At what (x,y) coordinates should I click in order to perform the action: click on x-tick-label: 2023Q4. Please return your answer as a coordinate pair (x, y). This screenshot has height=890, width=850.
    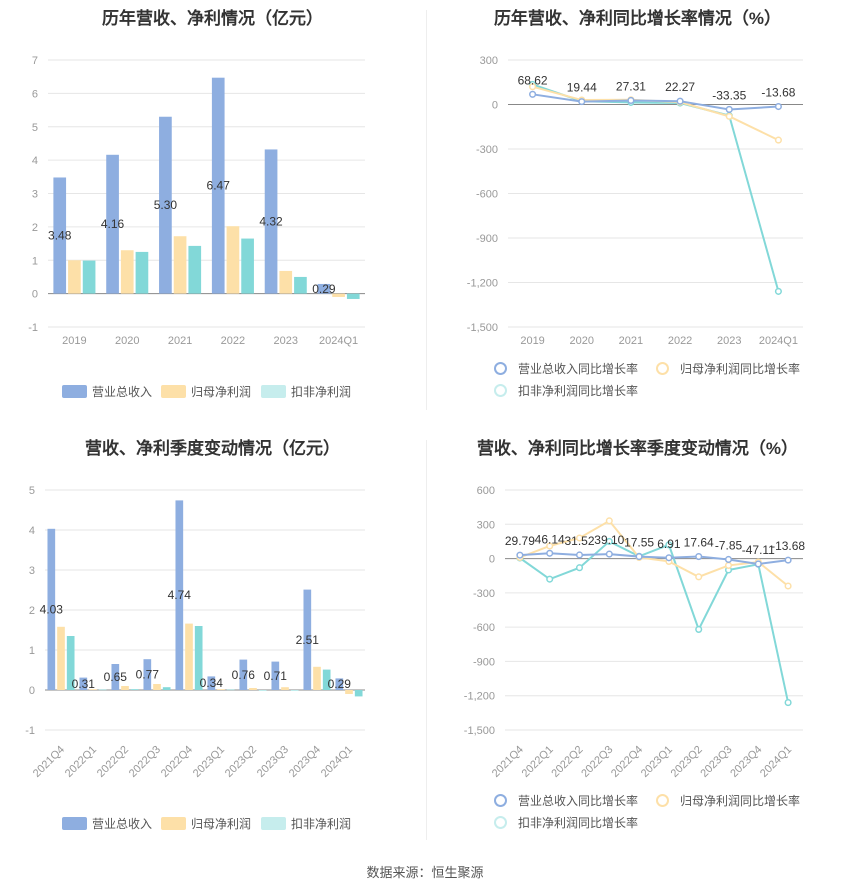
    Looking at the image, I should click on (746, 762).